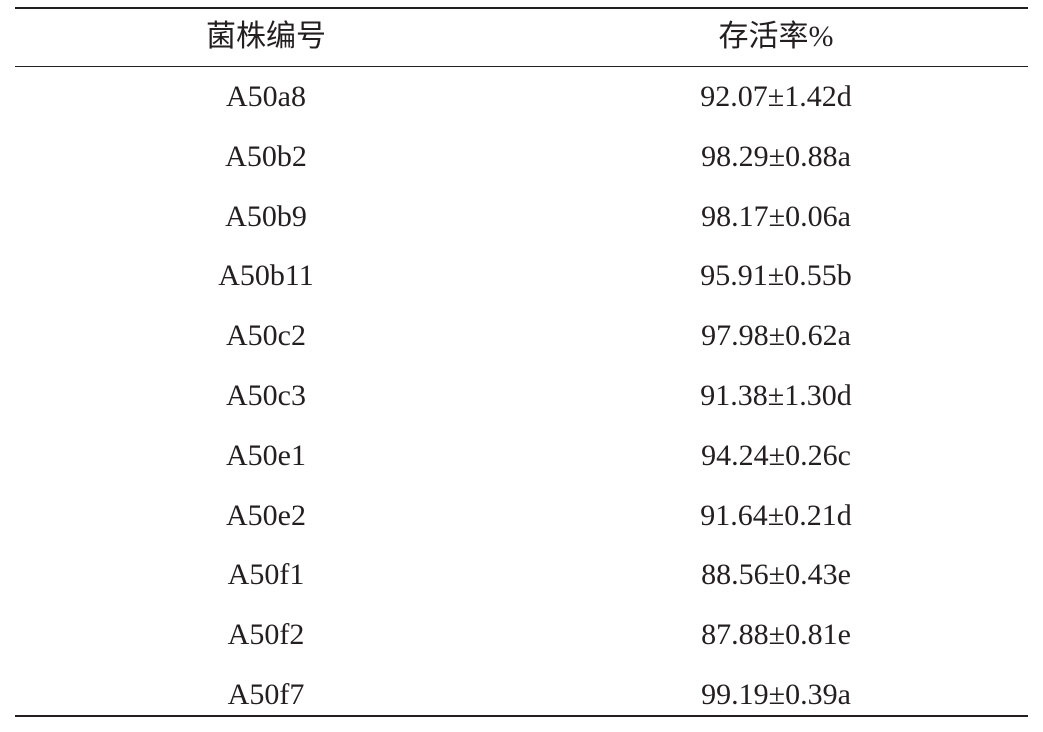 Image resolution: width=1043 pixels, height=732 pixels. Describe the element at coordinates (521, 66) in the screenshot. I see `header-rule` at that location.